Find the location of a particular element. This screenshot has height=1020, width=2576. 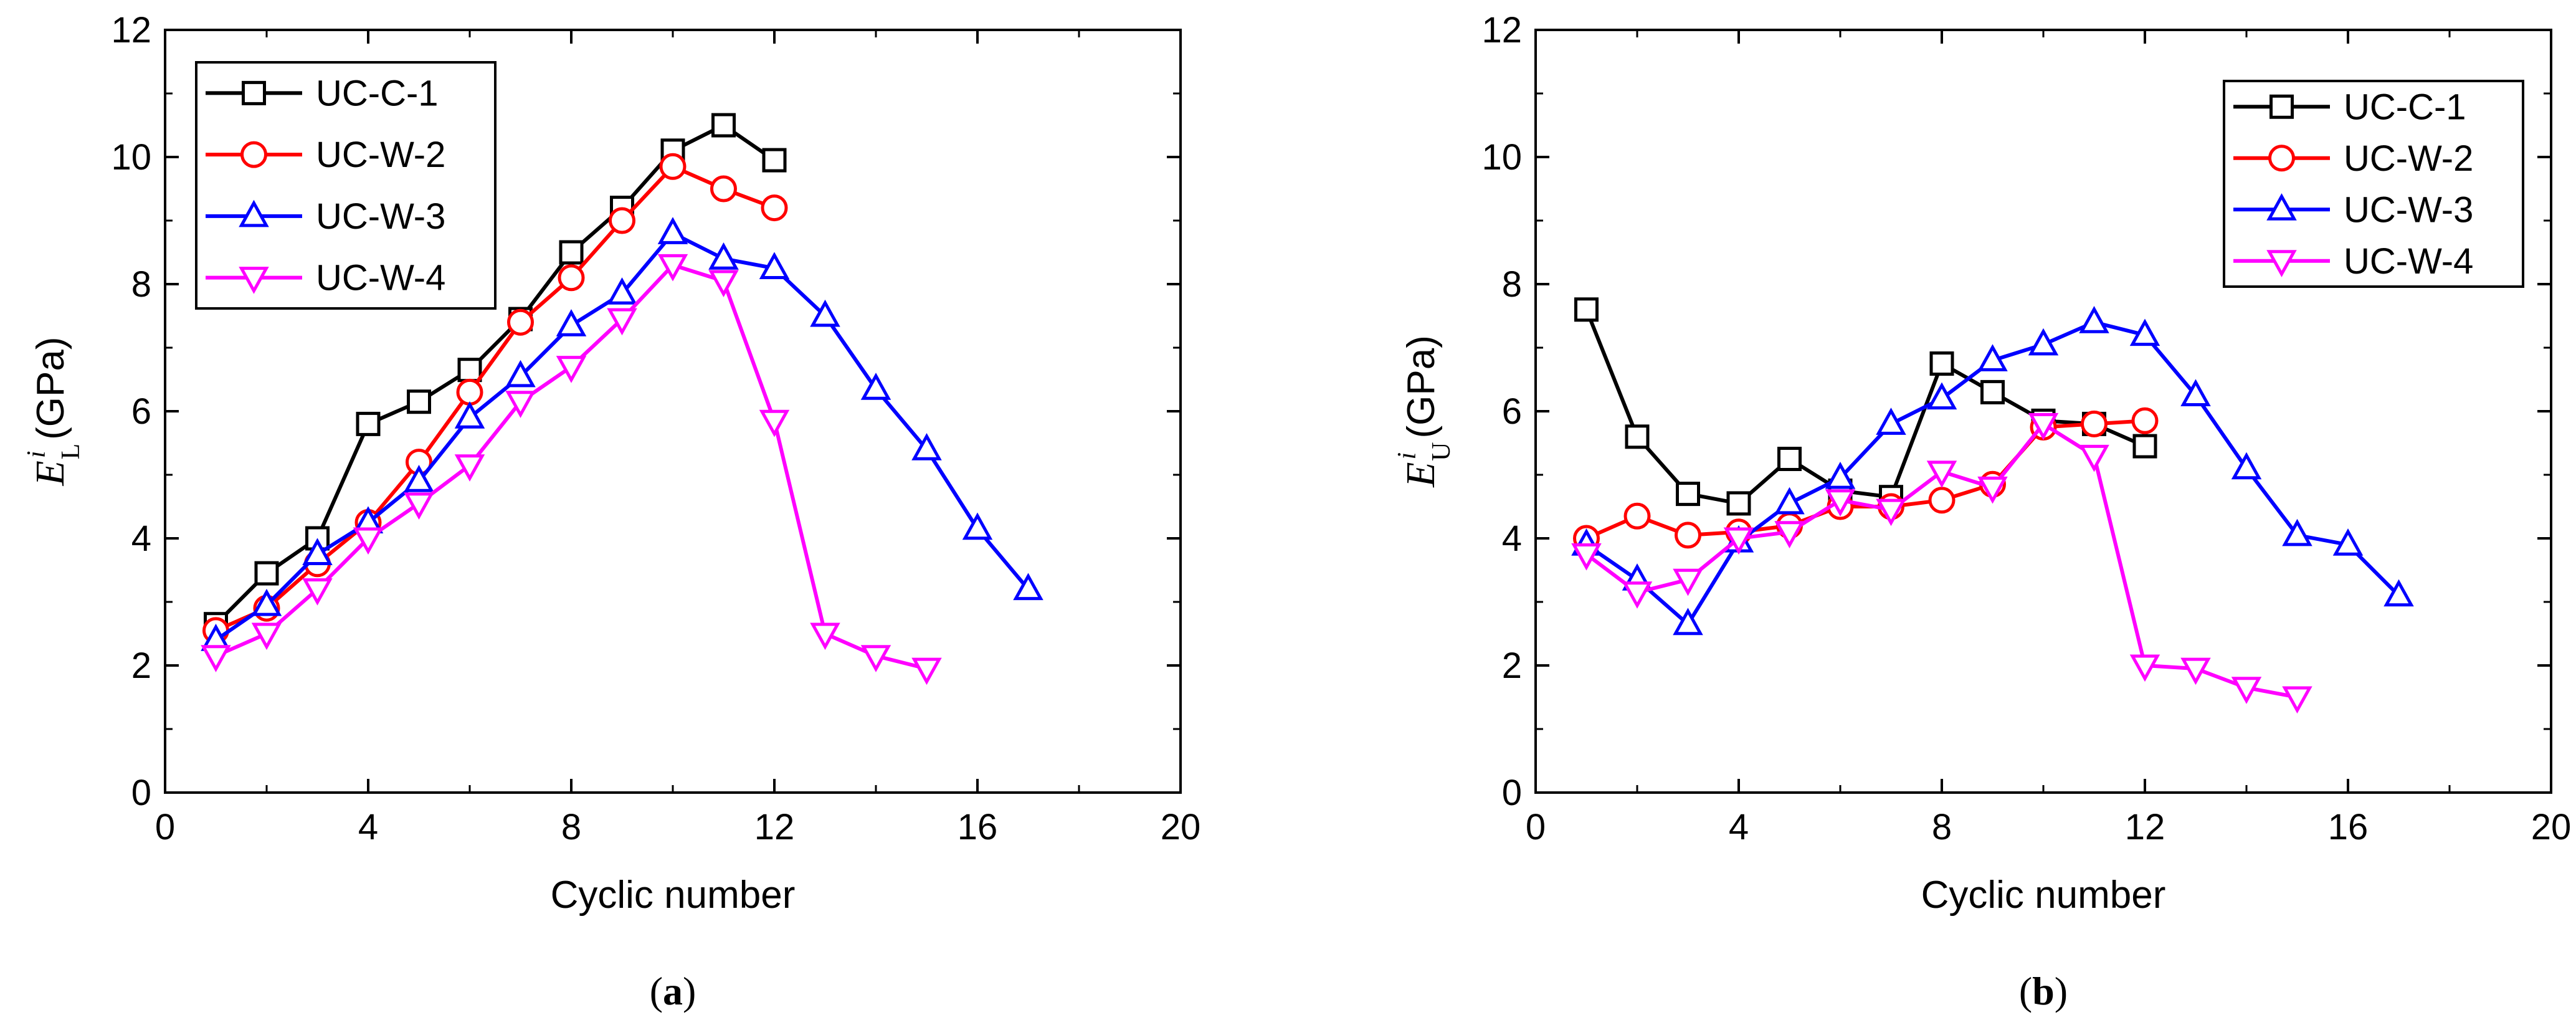

y-axis-symbol: E is located at coordinates (50, 473).